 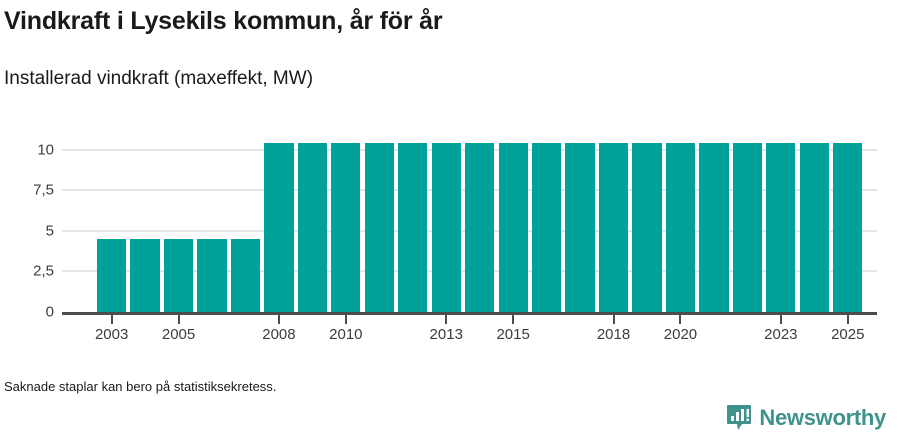 I want to click on x-axis-tick-label: 2005, so click(x=178, y=334).